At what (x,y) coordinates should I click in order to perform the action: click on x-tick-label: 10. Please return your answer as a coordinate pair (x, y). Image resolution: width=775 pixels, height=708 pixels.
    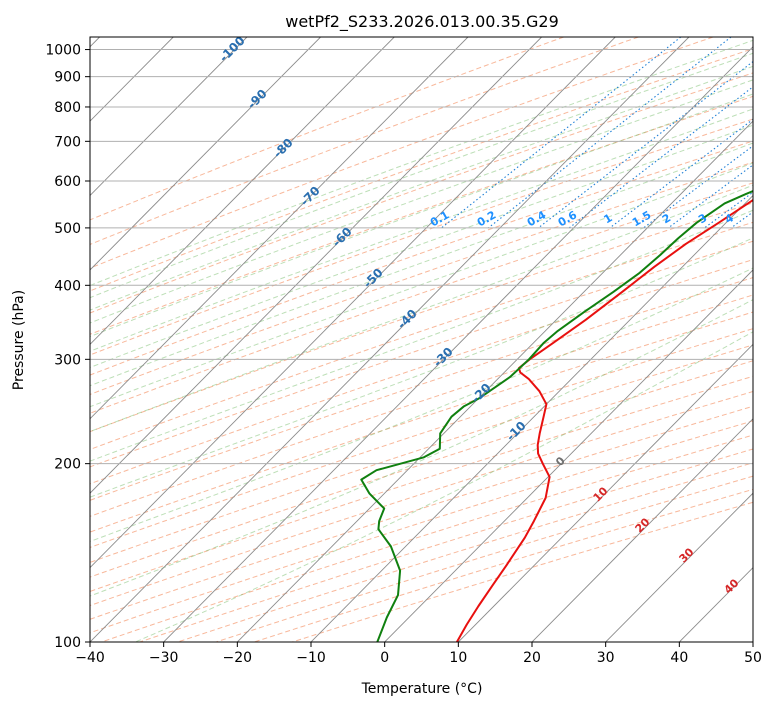
    Looking at the image, I should click on (458, 658).